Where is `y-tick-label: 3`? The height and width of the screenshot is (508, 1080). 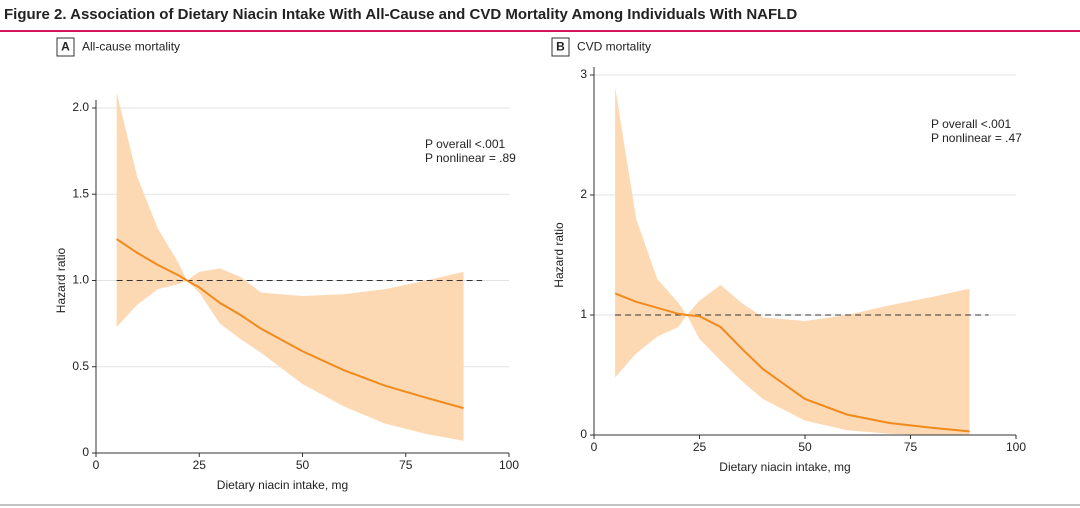 y-tick-label: 3 is located at coordinates (583, 74).